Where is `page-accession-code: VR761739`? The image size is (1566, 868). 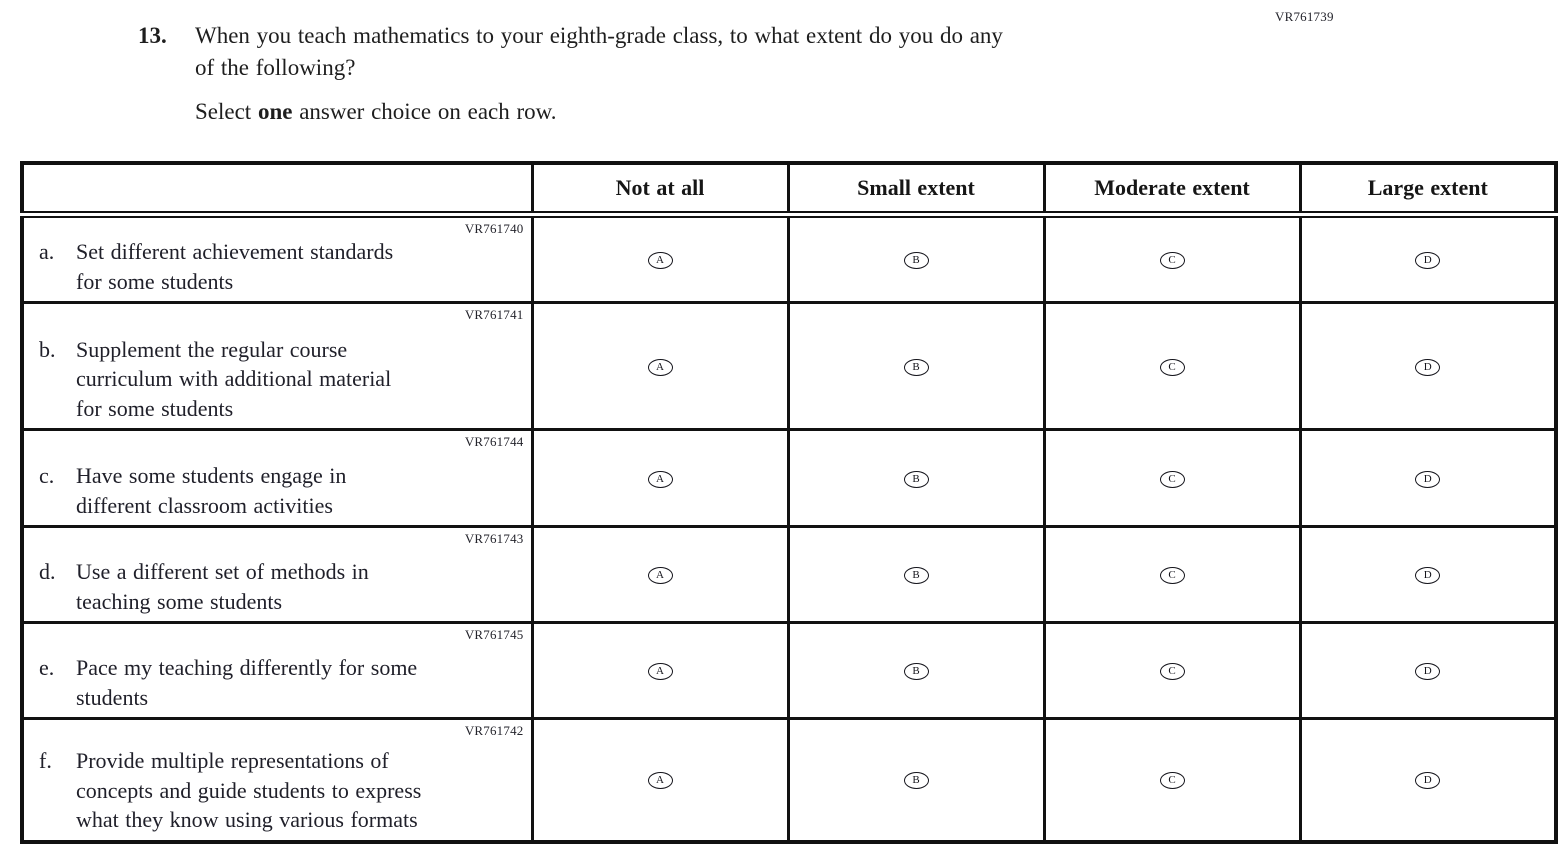
page-accession-code: VR761739 is located at coordinates (1304, 16).